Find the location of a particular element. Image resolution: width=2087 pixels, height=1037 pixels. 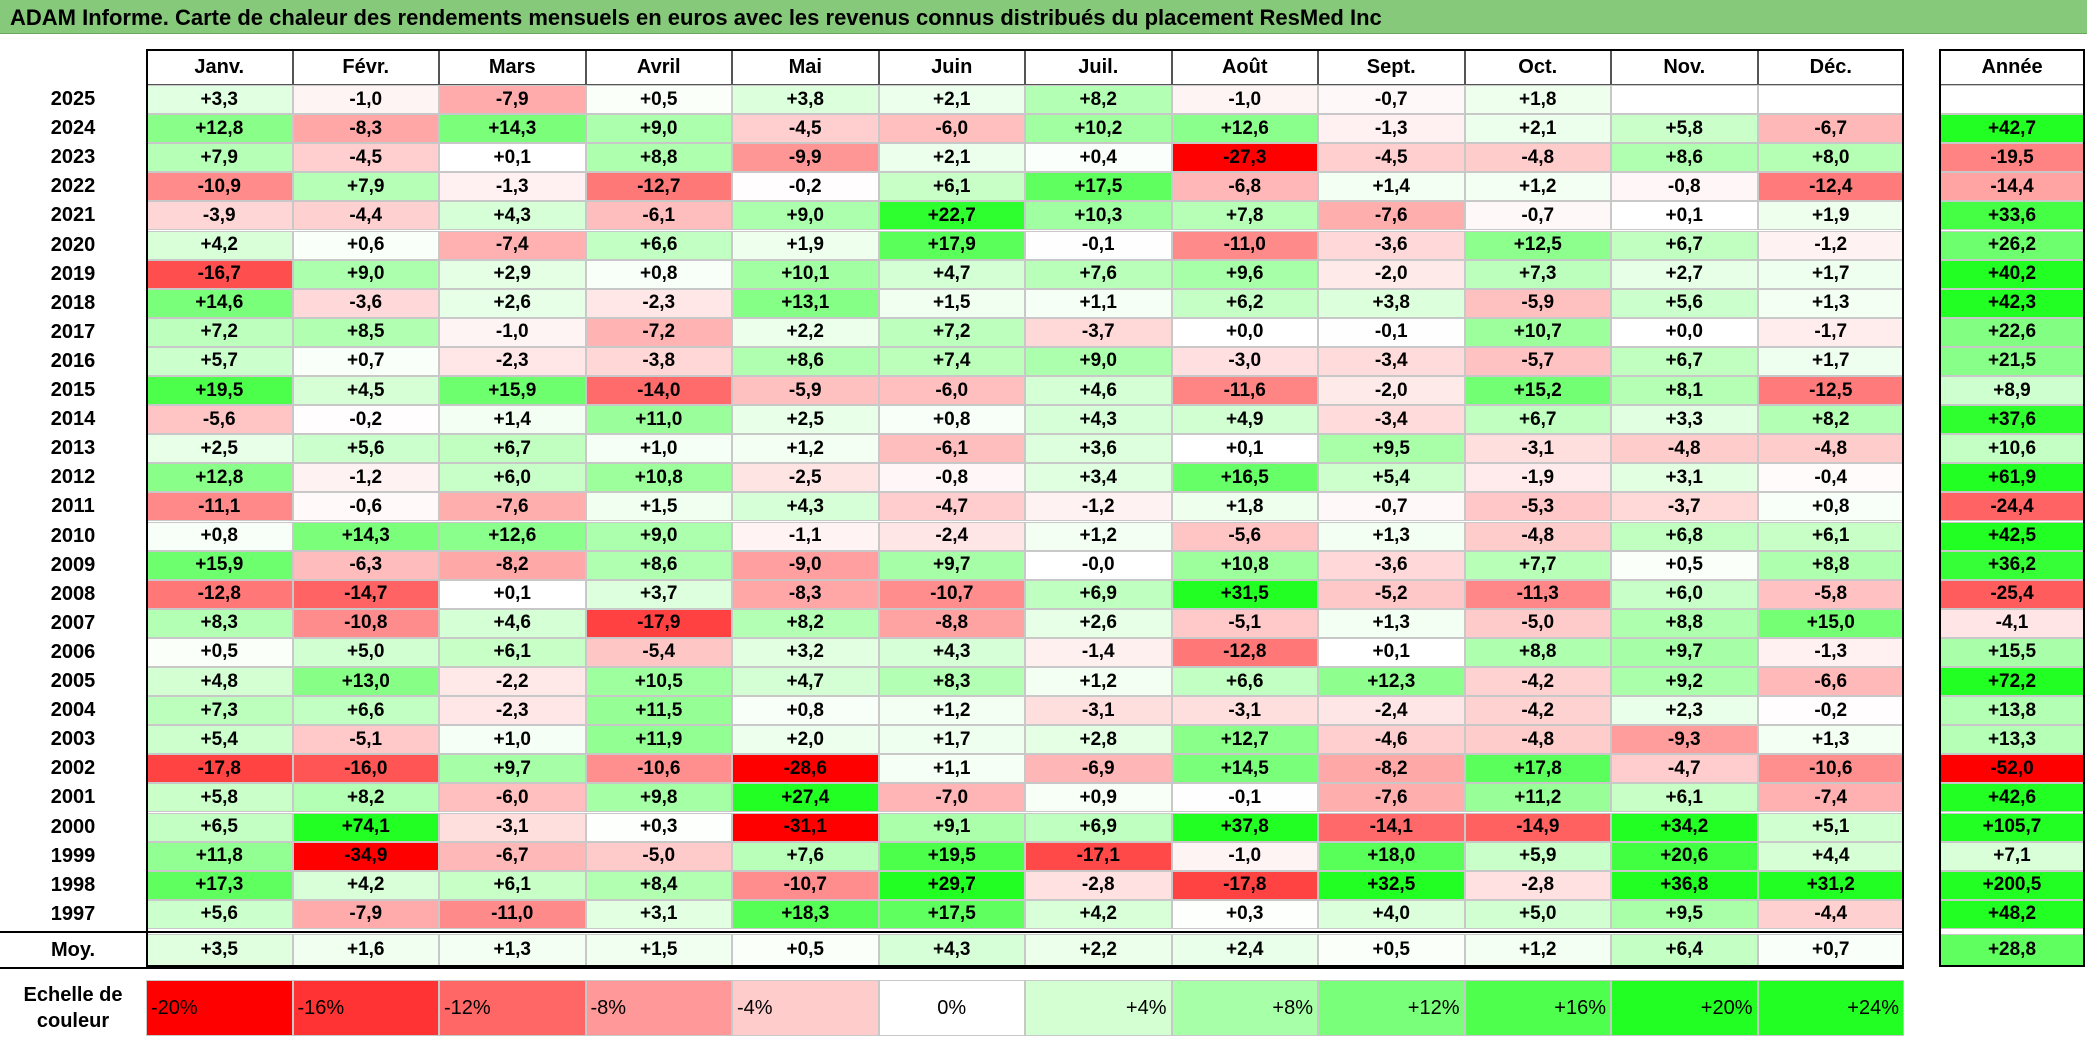

heatmap-cell: +29,7 is located at coordinates (951, 885).